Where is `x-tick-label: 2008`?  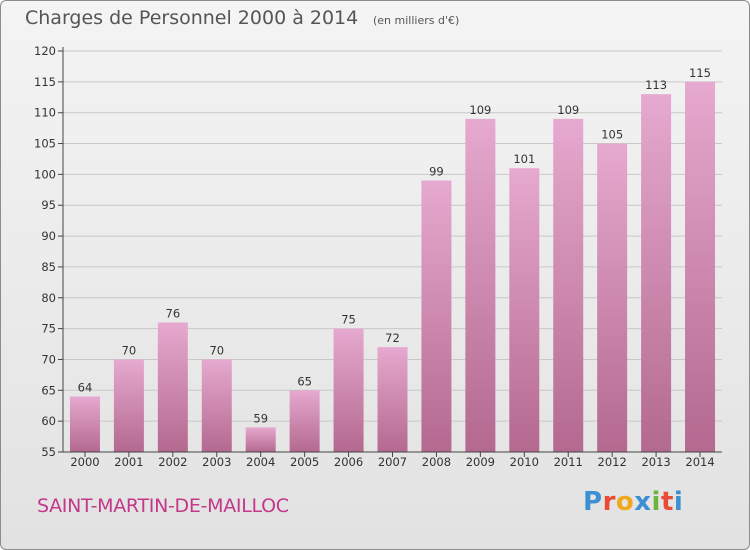
x-tick-label: 2008 is located at coordinates (436, 462).